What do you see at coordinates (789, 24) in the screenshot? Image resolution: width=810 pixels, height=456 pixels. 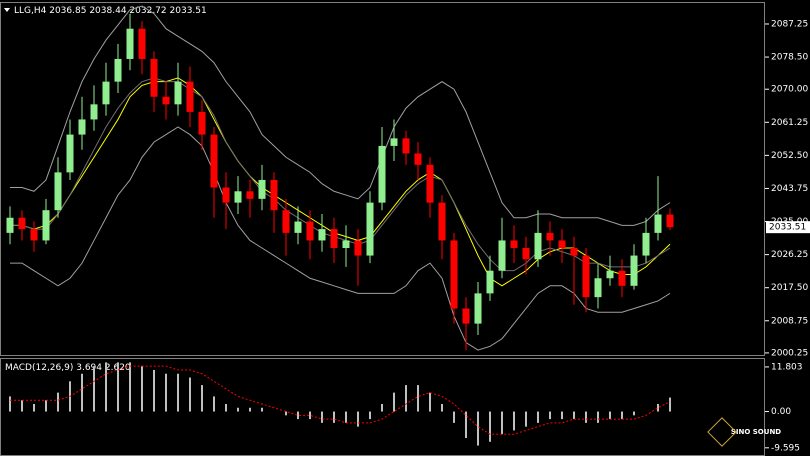 I see `y-tick-label: 2087.25` at bounding box center [789, 24].